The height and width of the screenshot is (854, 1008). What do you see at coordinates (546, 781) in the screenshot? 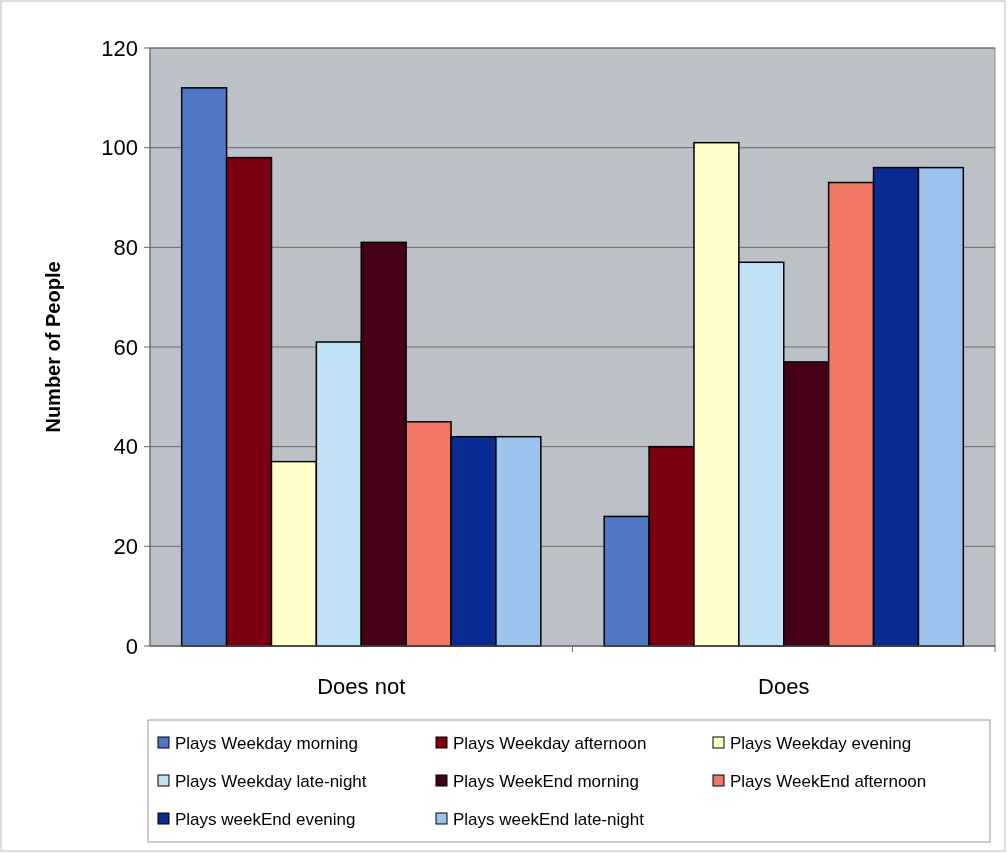
I see `legend-label: Plays WeekEnd morning` at bounding box center [546, 781].